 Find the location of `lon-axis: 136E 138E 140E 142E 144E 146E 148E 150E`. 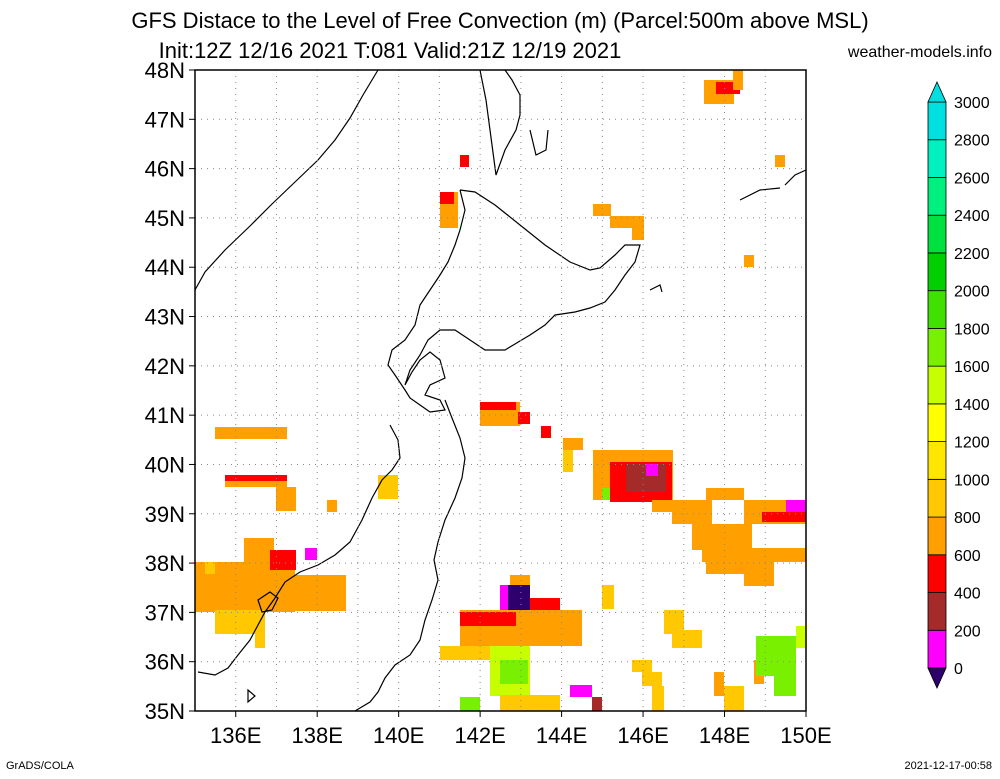

lon-axis: 136E 138E 140E 142E 144E 146E 148E 150E is located at coordinates (521, 729).